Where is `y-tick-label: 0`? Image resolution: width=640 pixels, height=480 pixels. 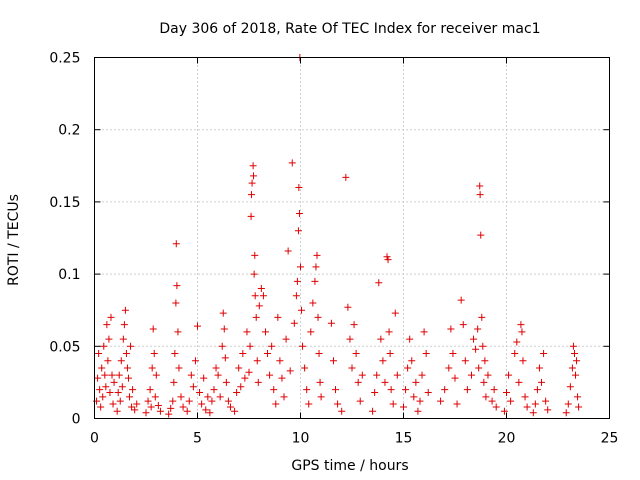 y-tick-label: 0 is located at coordinates (76, 420).